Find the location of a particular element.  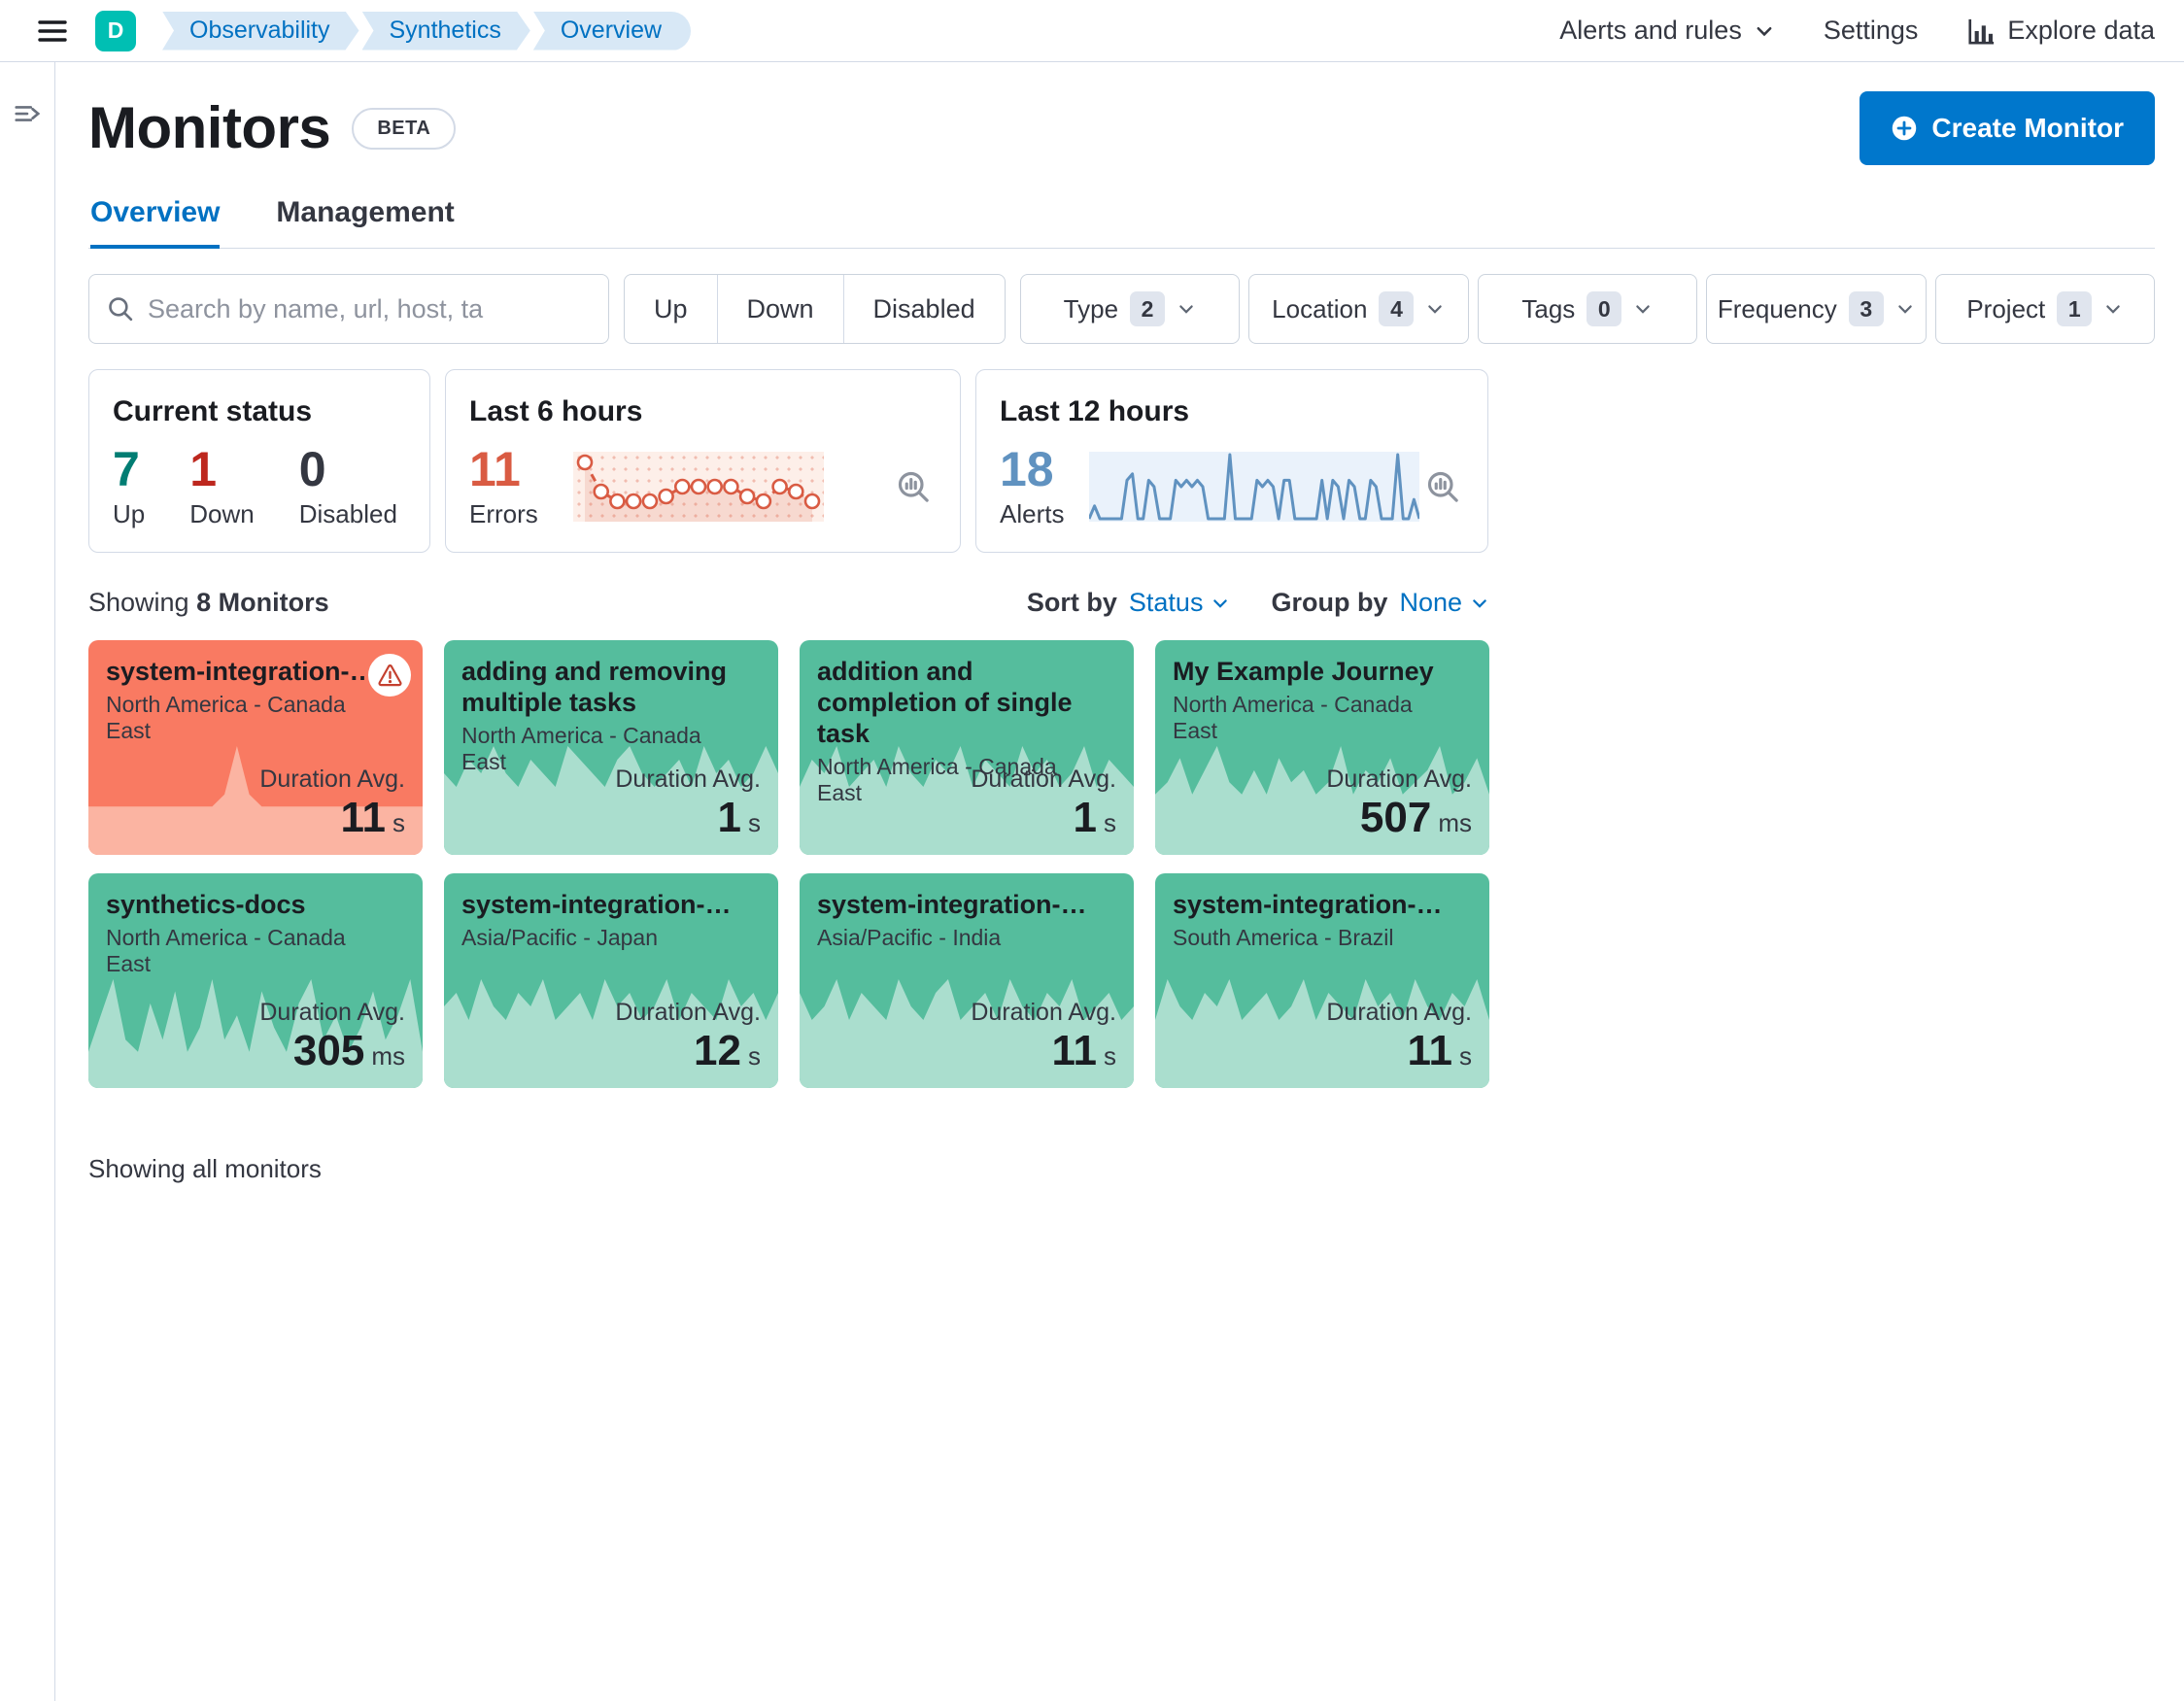

duration-avg-value: 12 s is located at coordinates (727, 1051).